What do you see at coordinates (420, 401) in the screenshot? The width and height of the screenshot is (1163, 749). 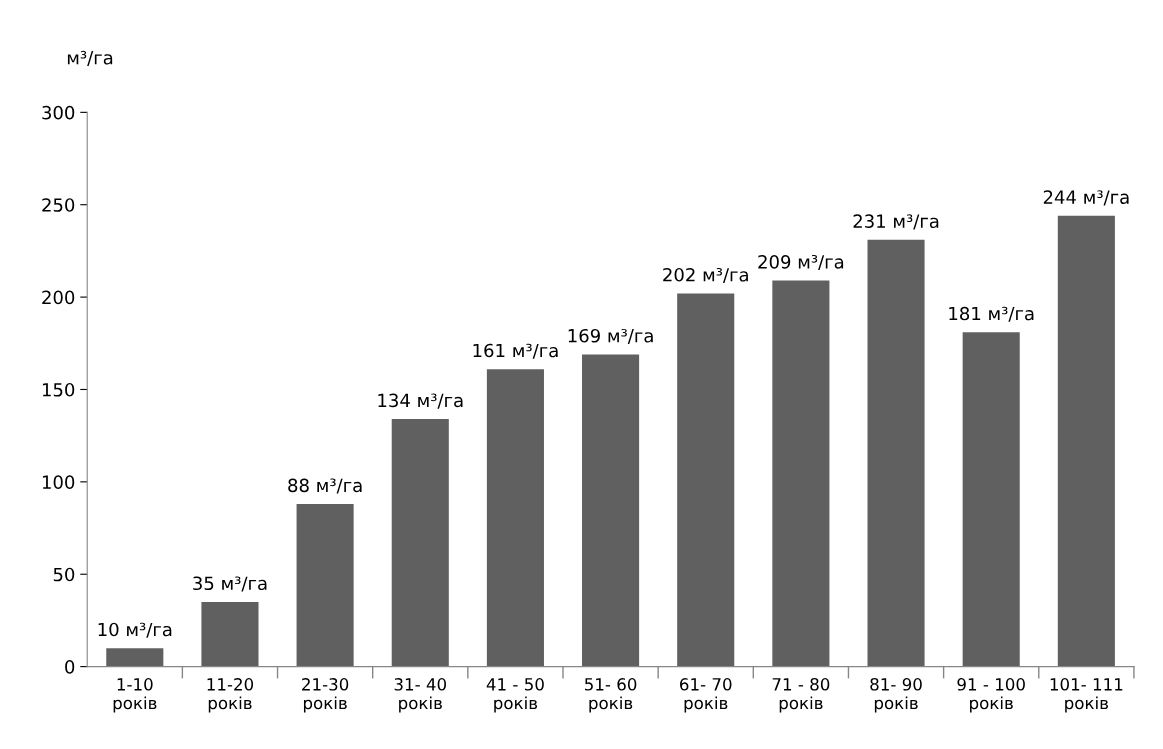 I see `data-label: 134 м³/га` at bounding box center [420, 401].